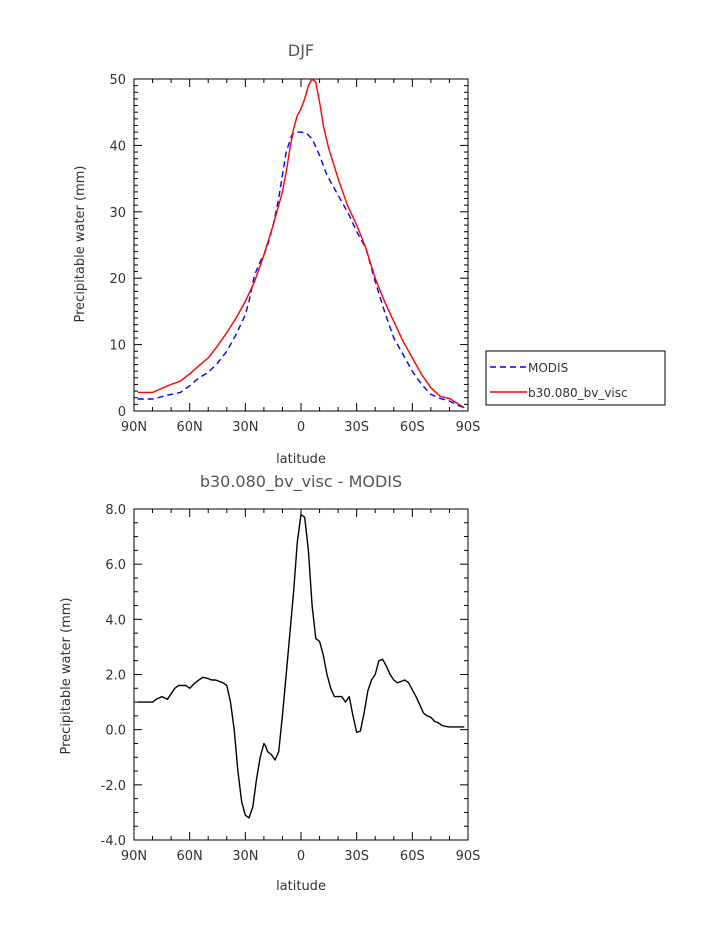 The height and width of the screenshot is (935, 723). What do you see at coordinates (113, 841) in the screenshot?
I see `bottom-y-tick-label: -4.0` at bounding box center [113, 841].